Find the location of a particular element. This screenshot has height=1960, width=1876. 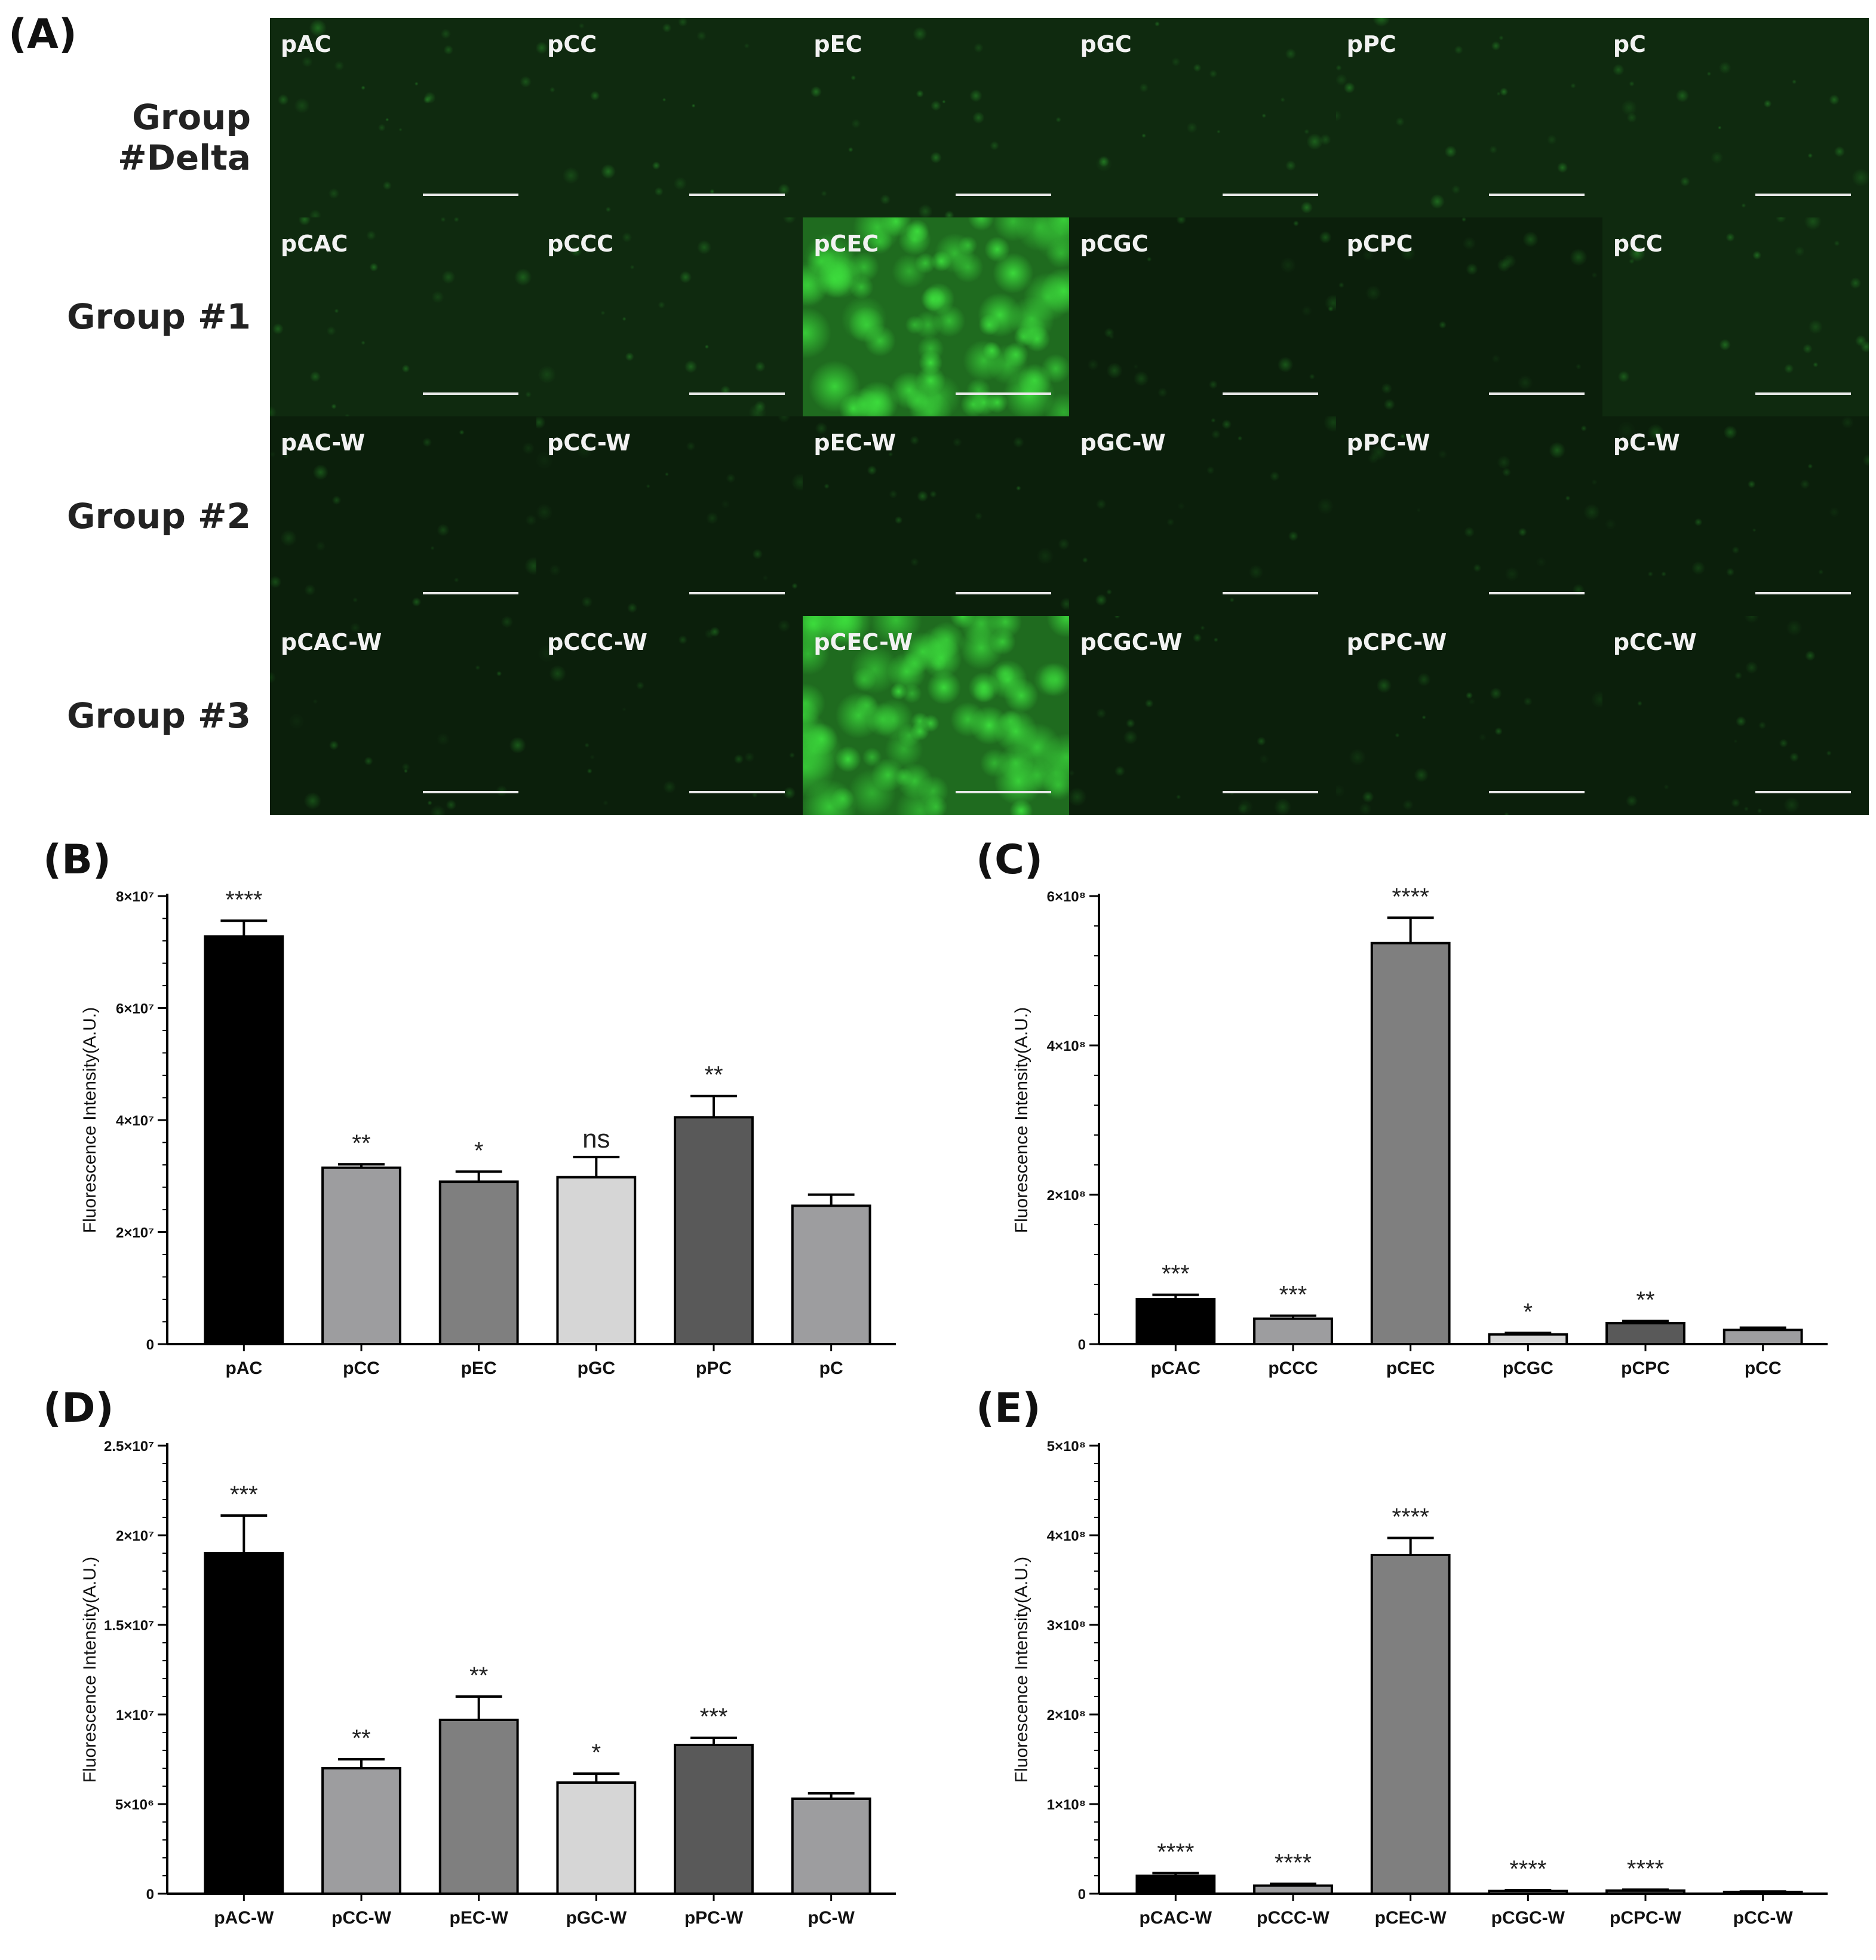

micrograph-label: pC is located at coordinates (1629, 44).